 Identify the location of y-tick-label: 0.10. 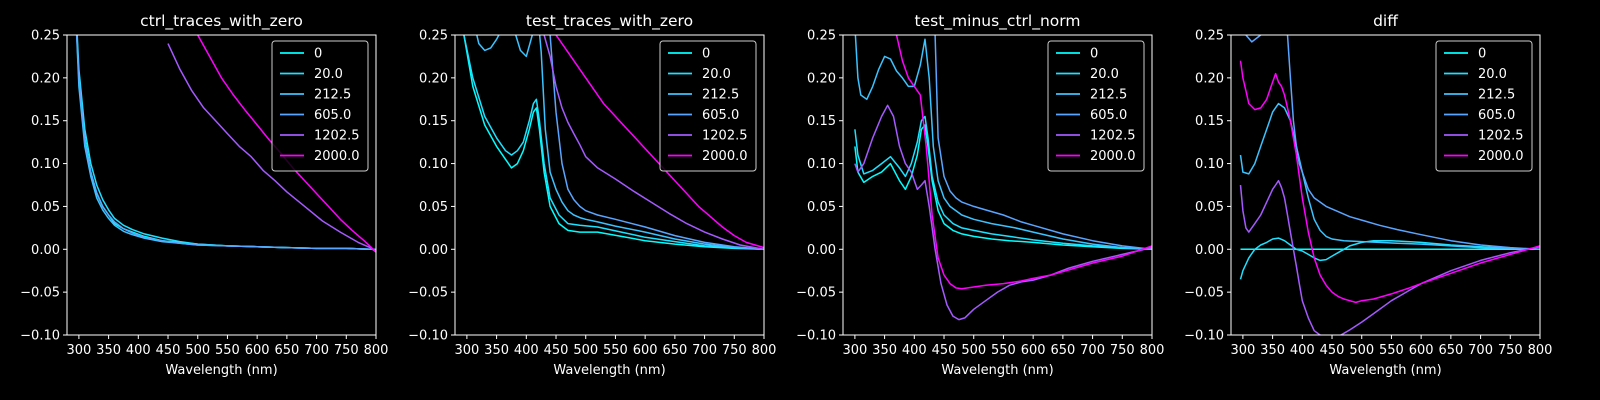
(433, 164).